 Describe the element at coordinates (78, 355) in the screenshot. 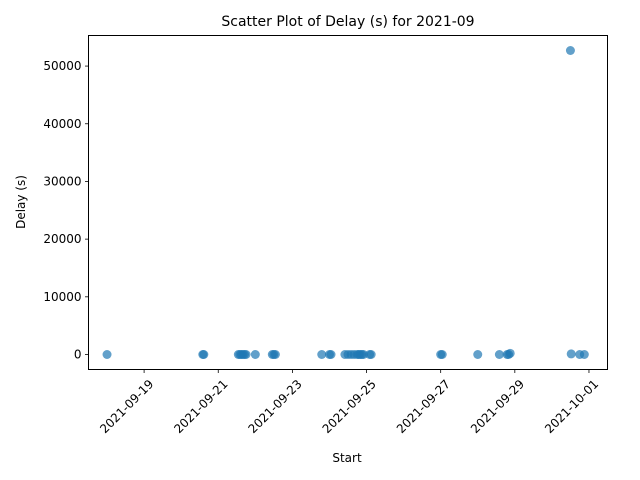

I see `y-tick-label: 0` at that location.